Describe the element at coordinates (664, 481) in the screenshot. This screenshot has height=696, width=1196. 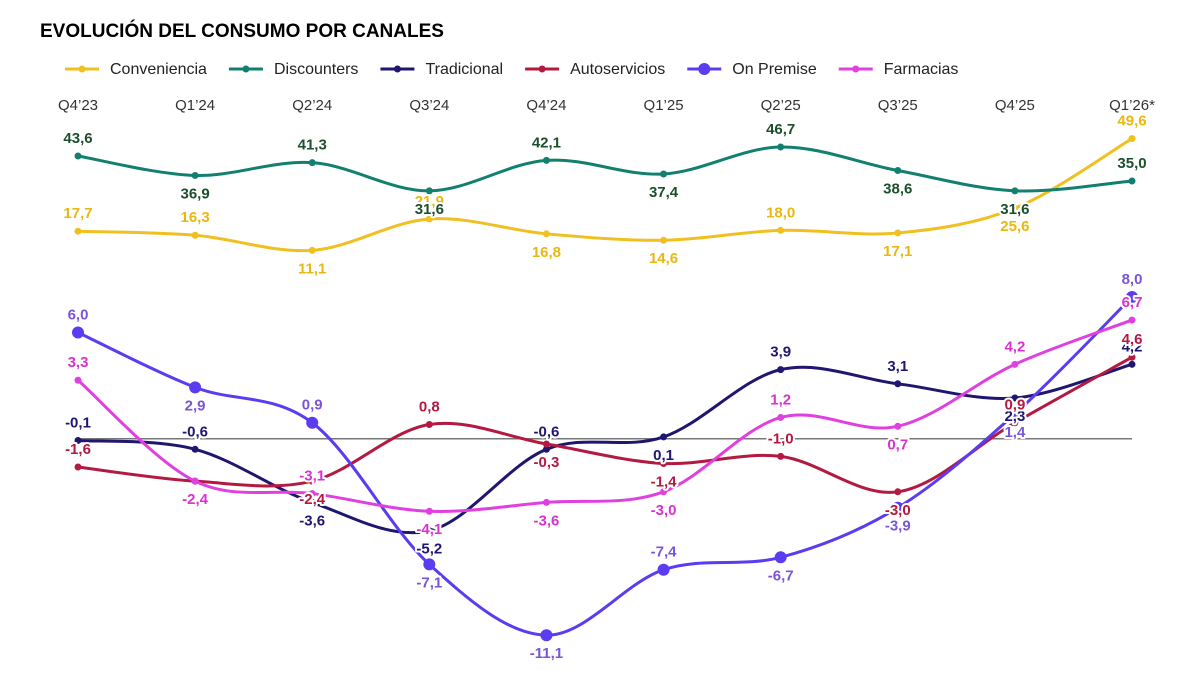
I see `value-label: -1,4` at that location.